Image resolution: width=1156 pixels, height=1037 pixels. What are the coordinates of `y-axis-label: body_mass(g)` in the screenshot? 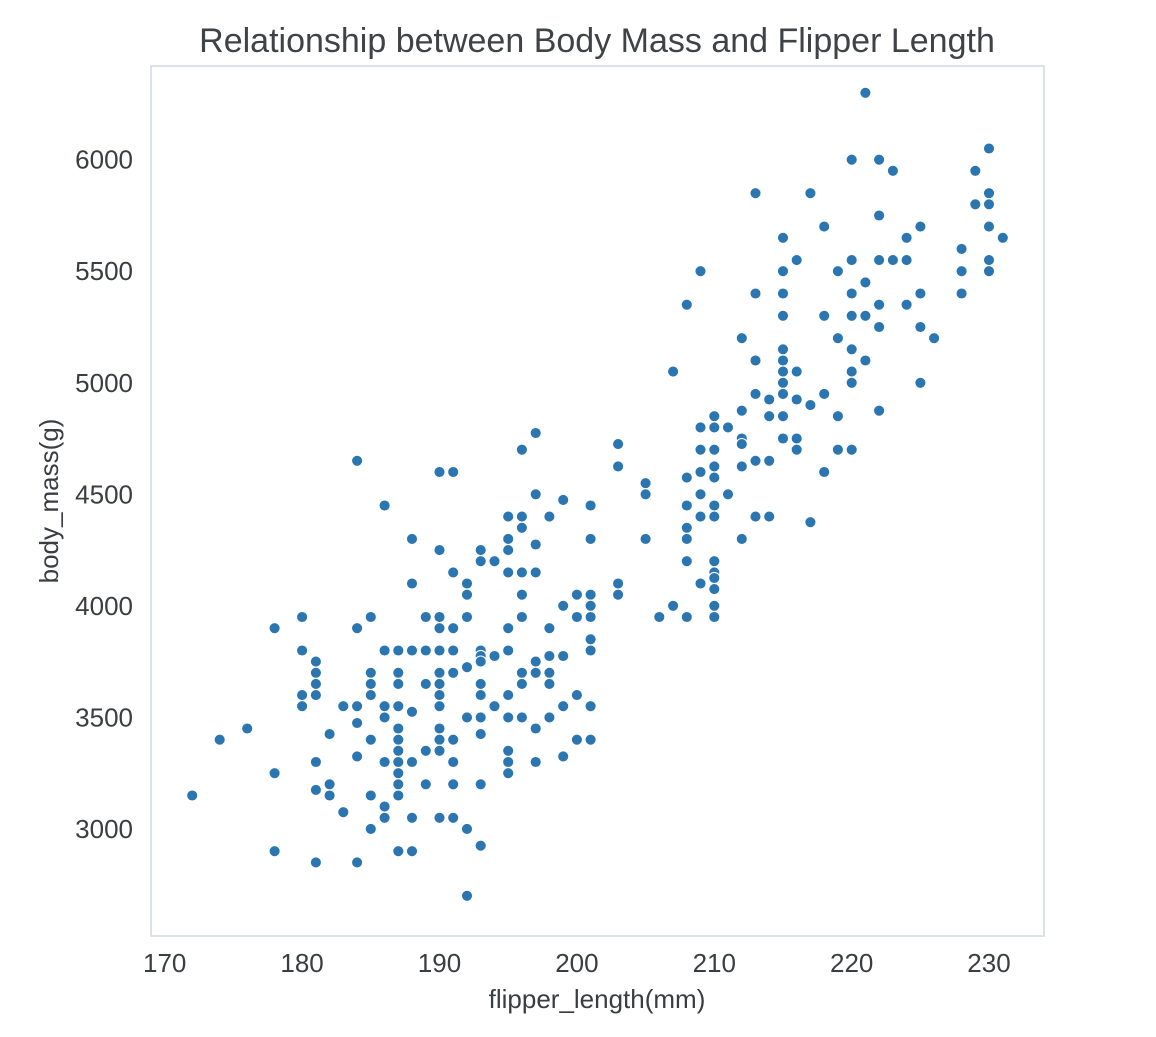 It's located at (49, 501).